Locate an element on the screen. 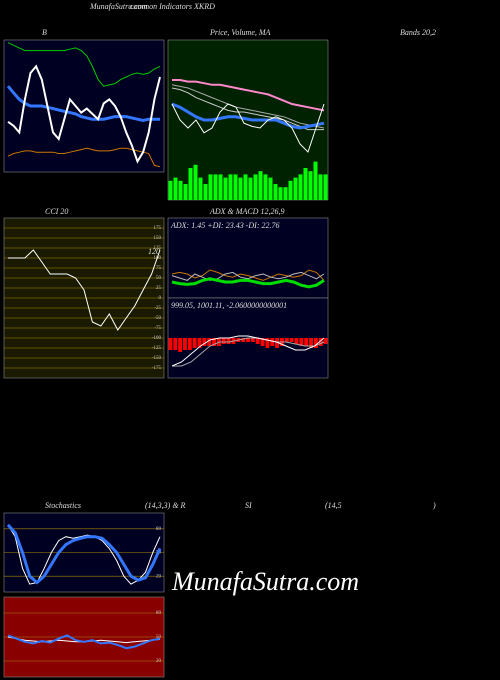  y-tick-label: 75 is located at coordinates (159, 268).